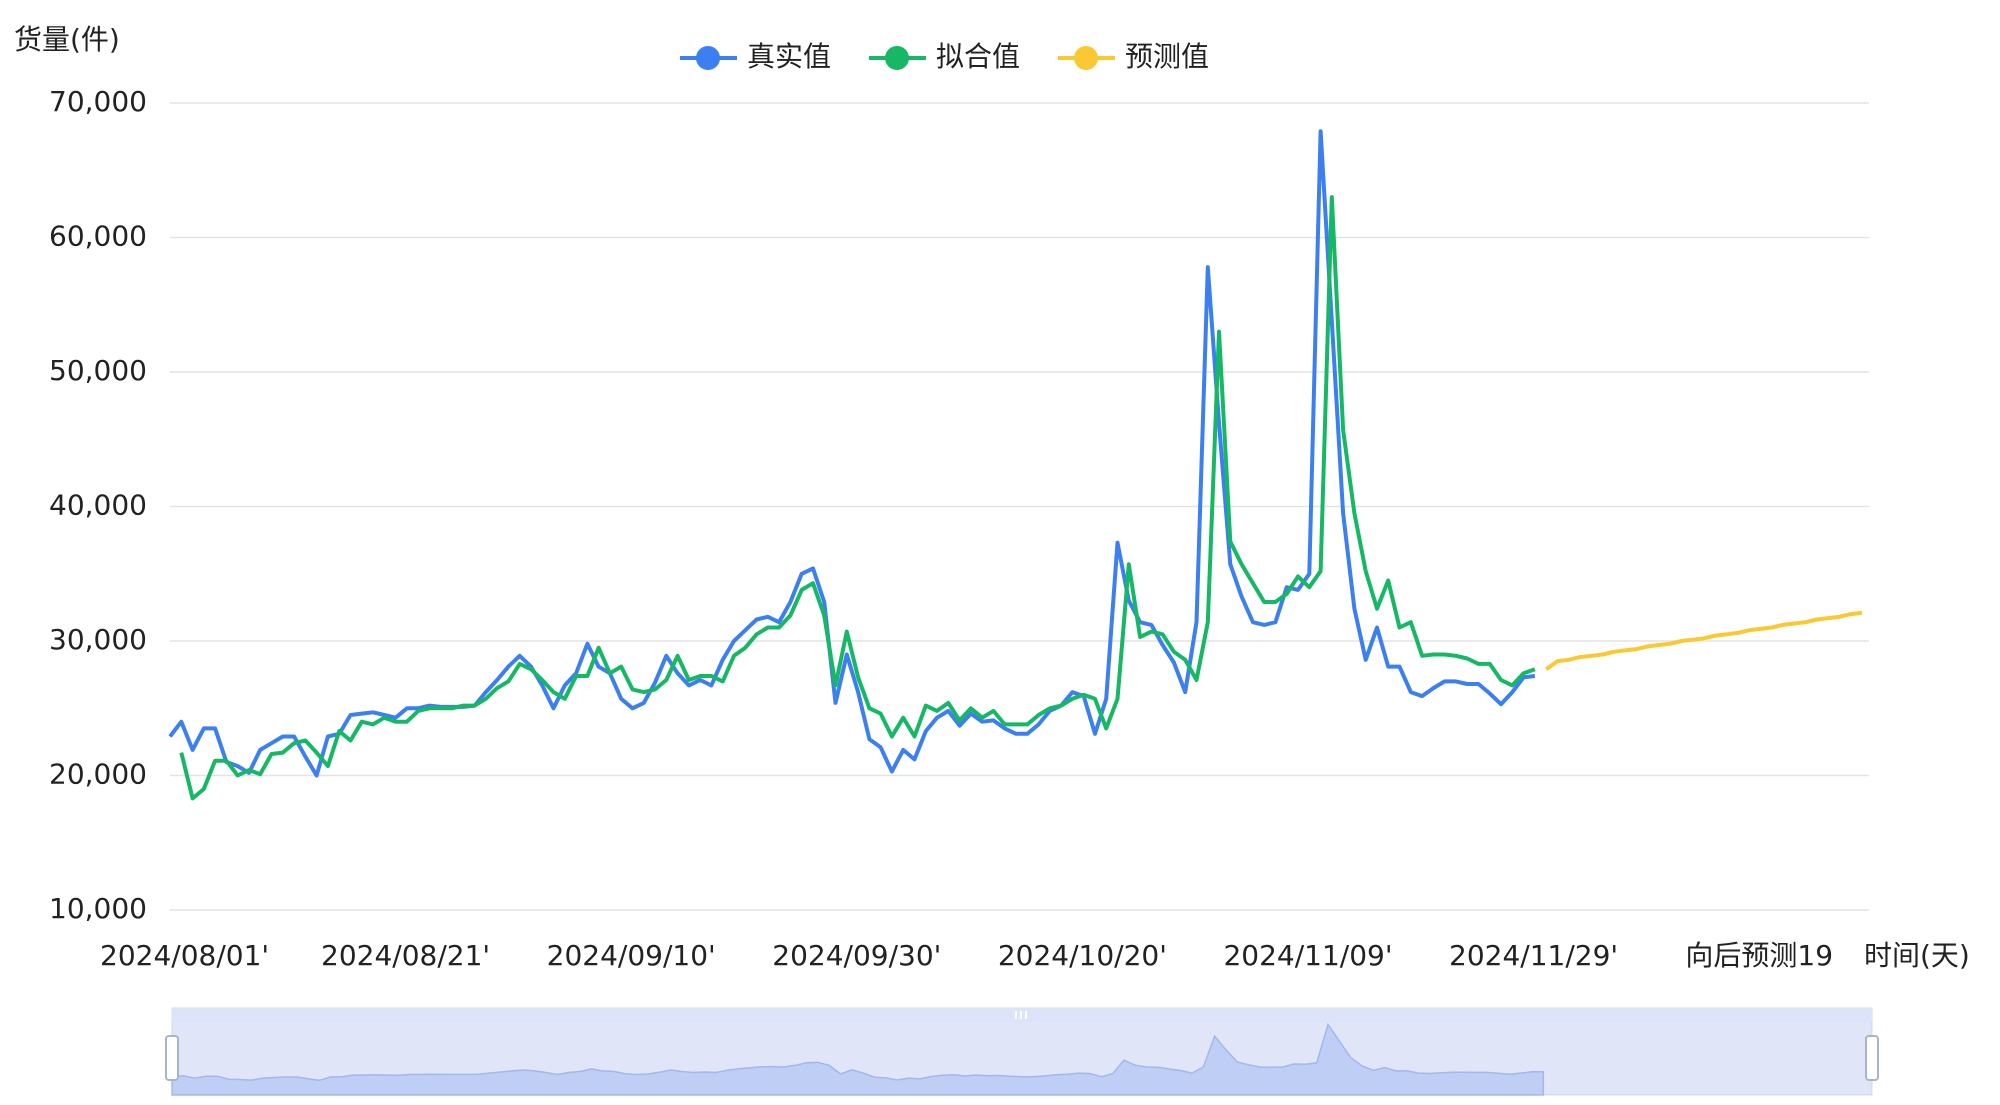 This screenshot has height=1105, width=2000. I want to click on y-tick-label: 10,000, so click(98, 908).